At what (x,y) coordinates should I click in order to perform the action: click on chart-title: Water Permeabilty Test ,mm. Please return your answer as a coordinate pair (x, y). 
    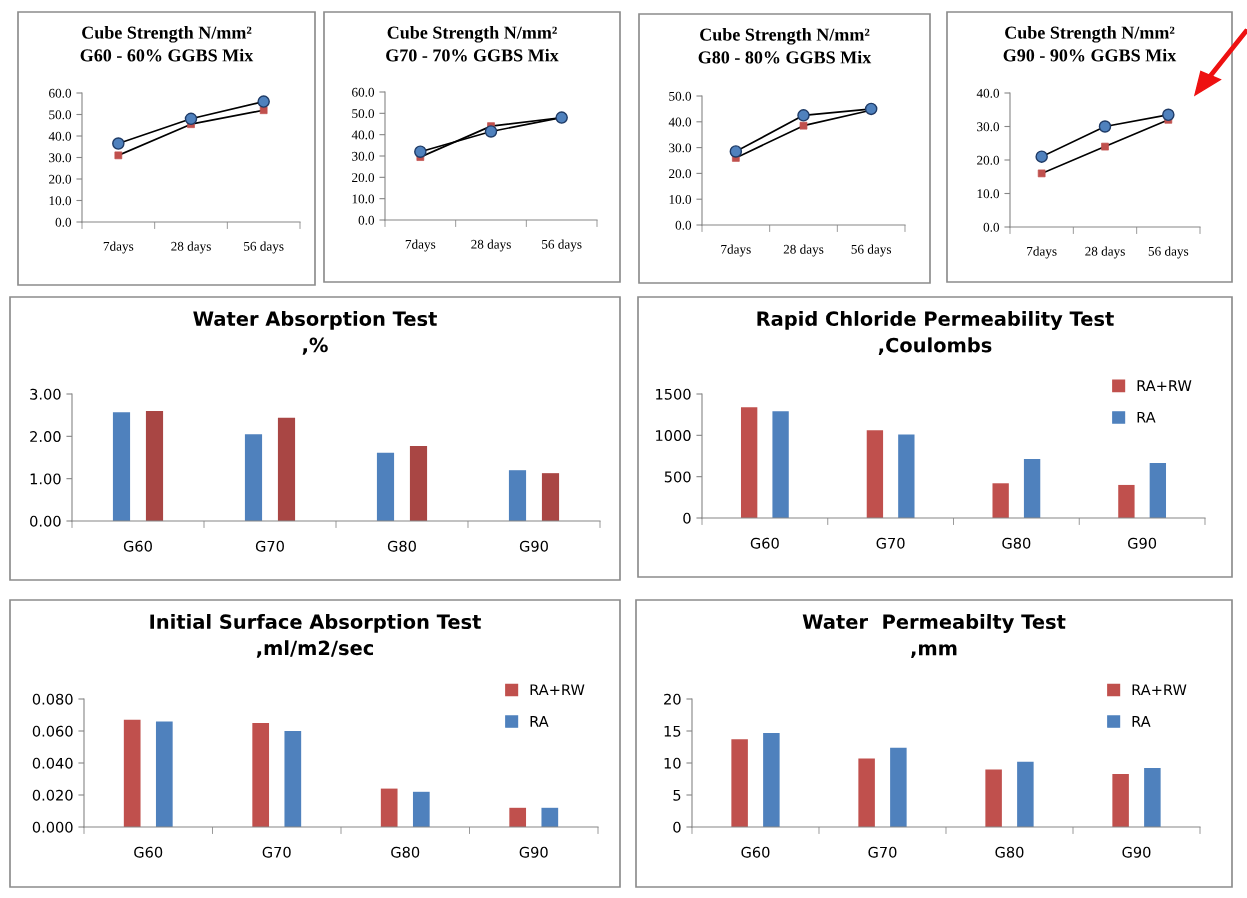
    Looking at the image, I should click on (934, 636).